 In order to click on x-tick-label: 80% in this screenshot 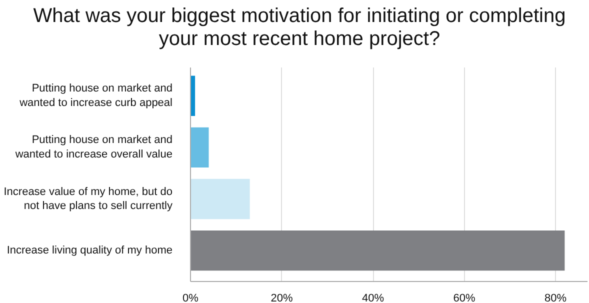, I will do `click(555, 297)`.